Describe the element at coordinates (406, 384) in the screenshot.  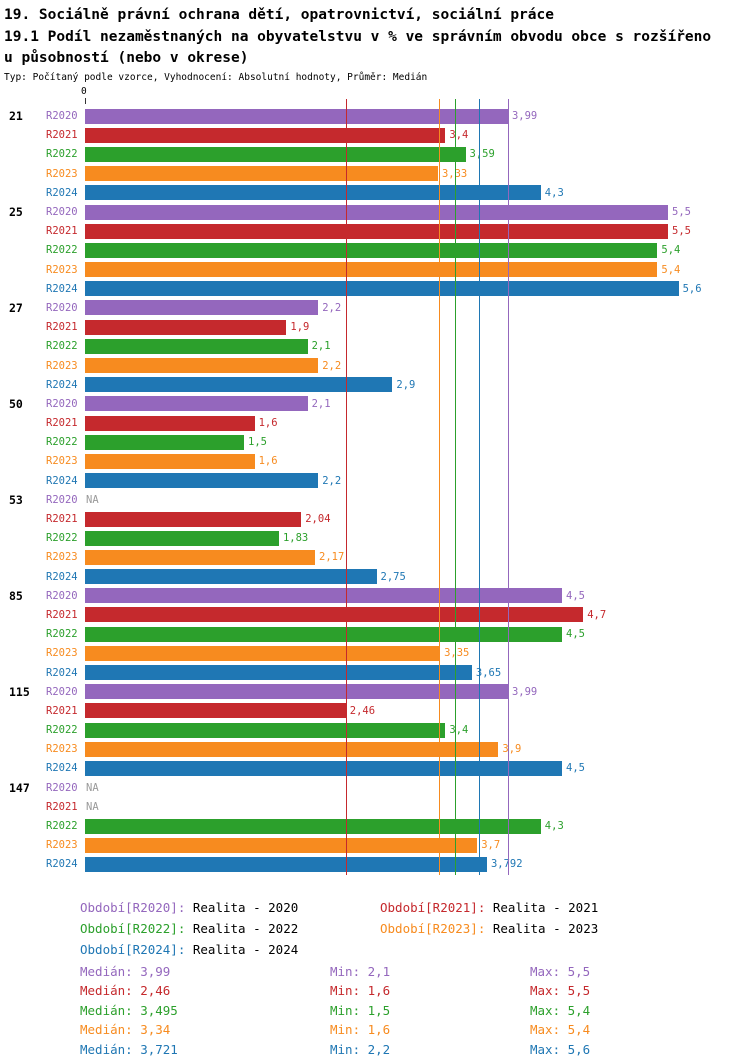
I see `value-label: 2,9` at that location.